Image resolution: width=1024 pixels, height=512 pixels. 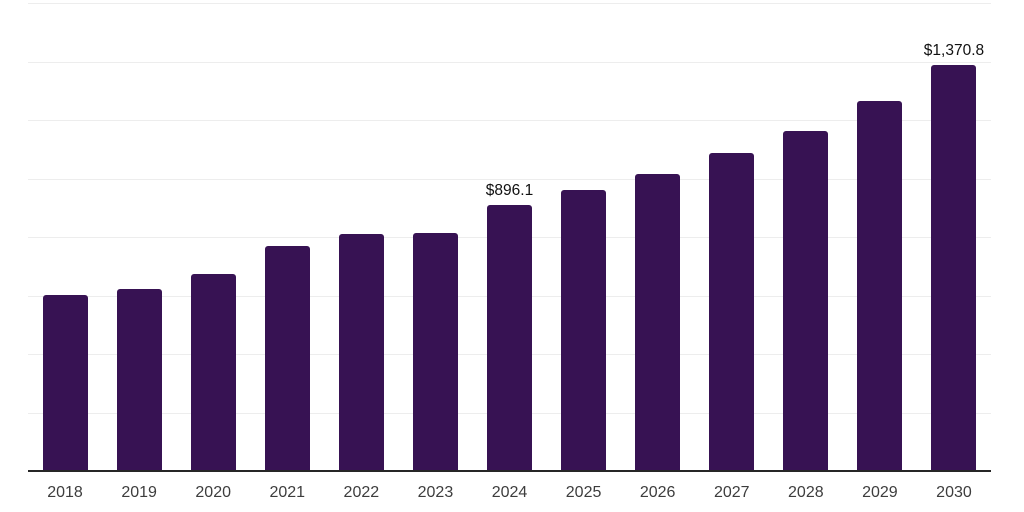 I want to click on x-axis-line, so click(x=509, y=471).